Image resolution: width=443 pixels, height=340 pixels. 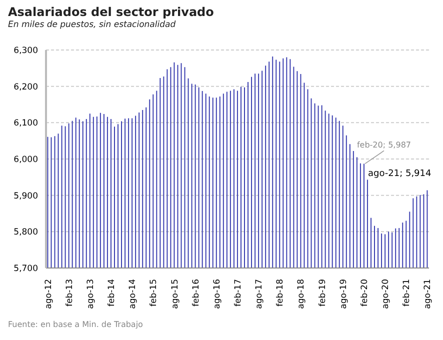 I want to click on x-tick-label: ago-14, so click(x=133, y=294).